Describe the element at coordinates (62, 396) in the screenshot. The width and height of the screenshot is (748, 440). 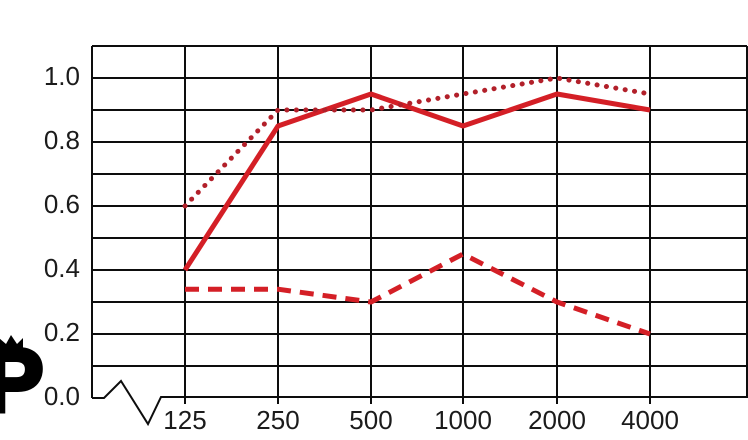
I see `y-tick-label: 0.0` at that location.